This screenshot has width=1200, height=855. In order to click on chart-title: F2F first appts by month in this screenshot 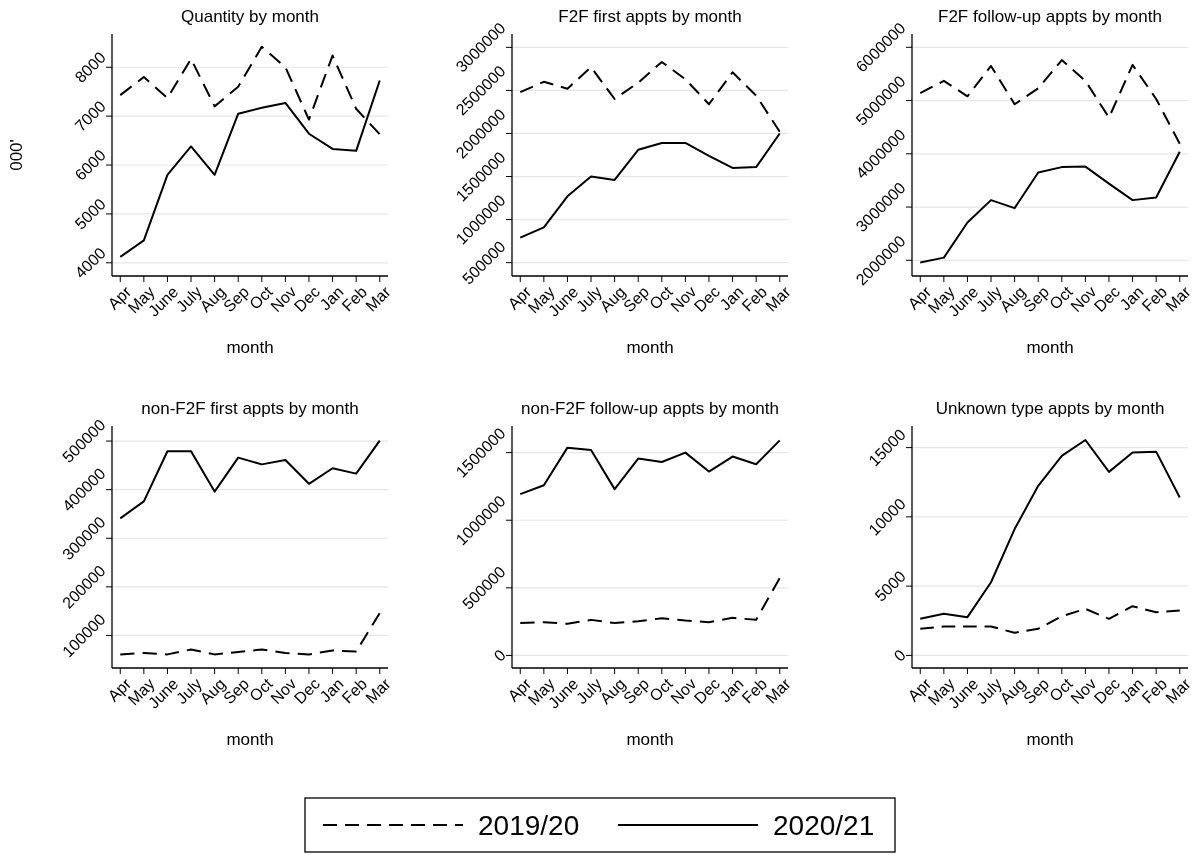, I will do `click(650, 16)`.